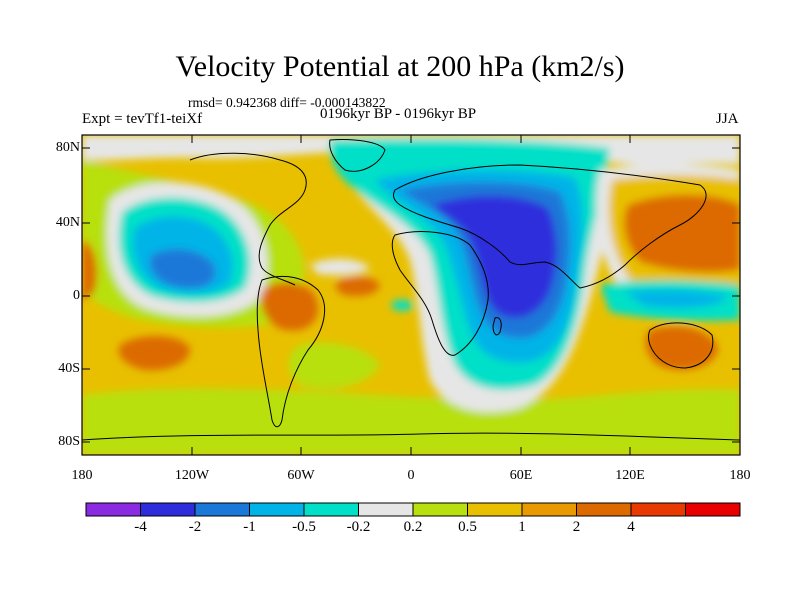 Image resolution: width=800 pixels, height=600 pixels. I want to click on colorbar-tick-label: 1, so click(522, 527).